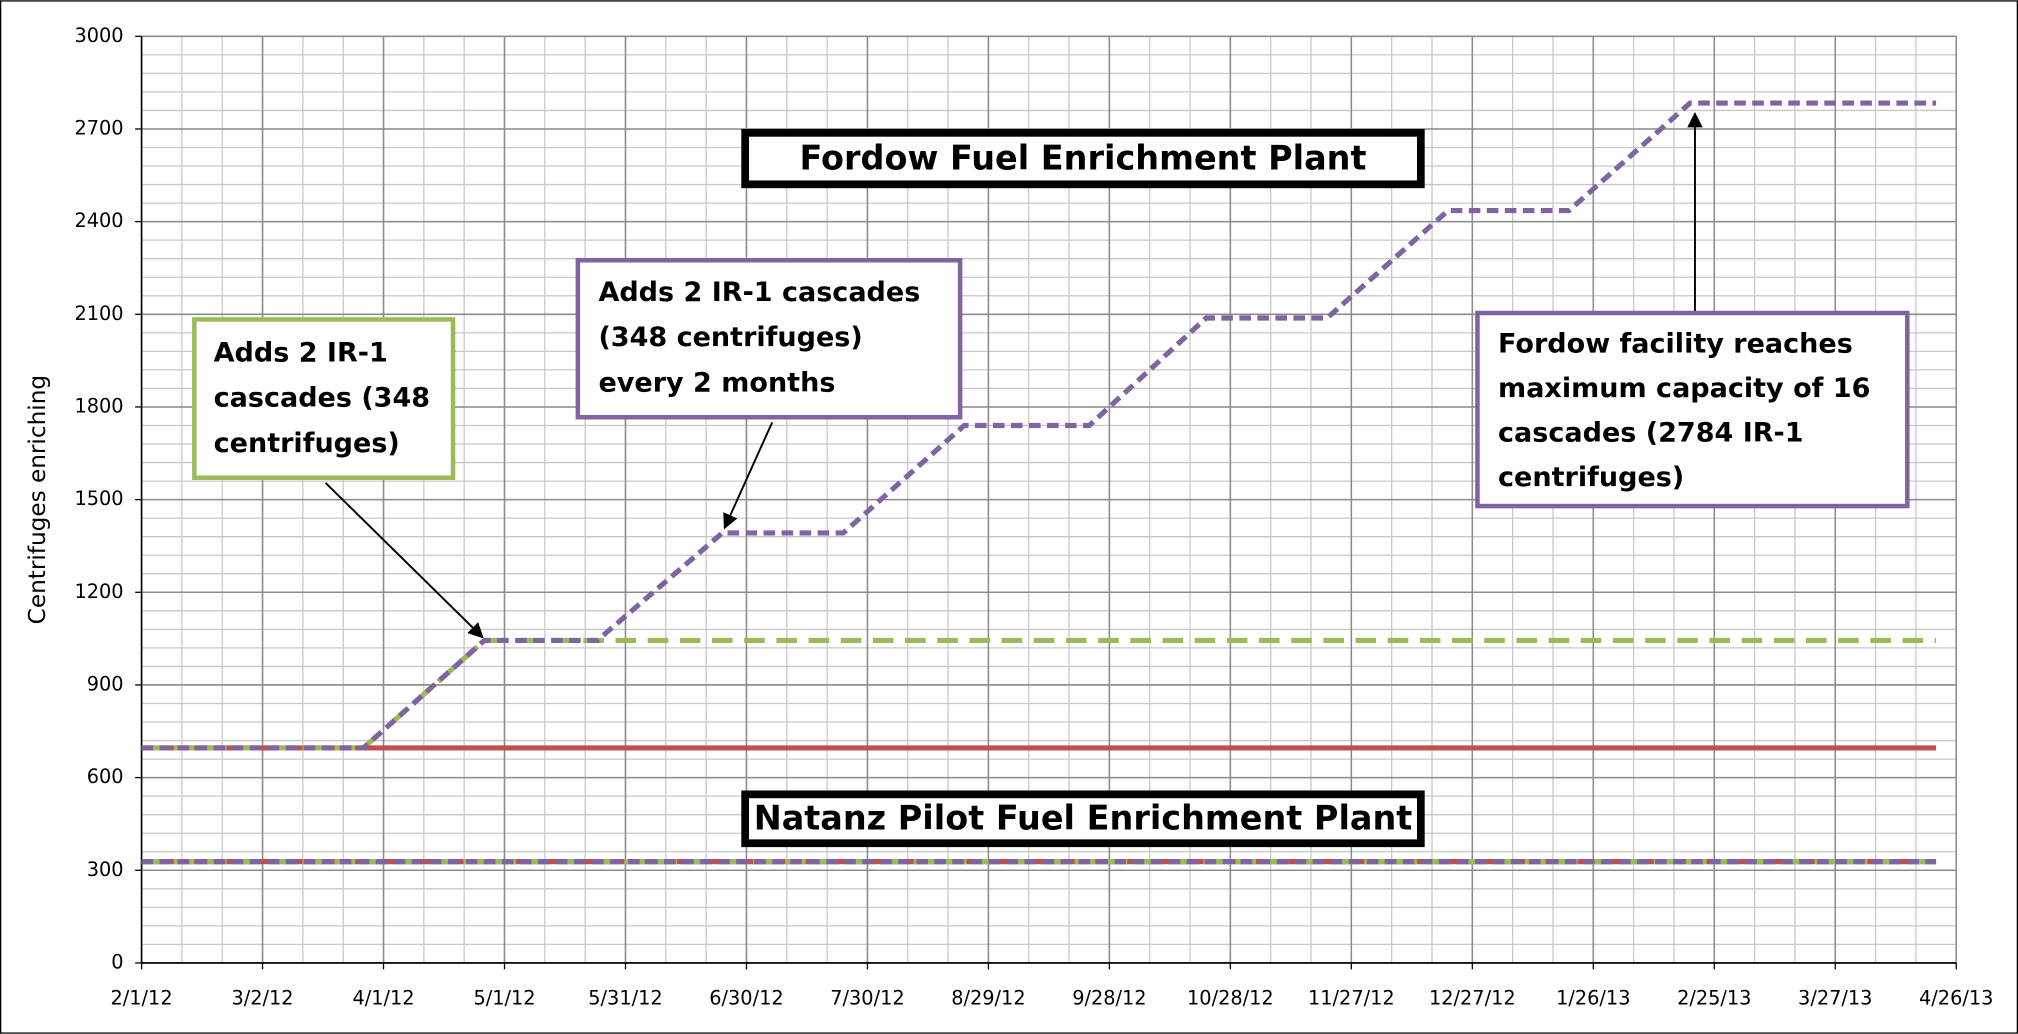  I want to click on x-tick-label: 6/30/12, so click(746, 997).